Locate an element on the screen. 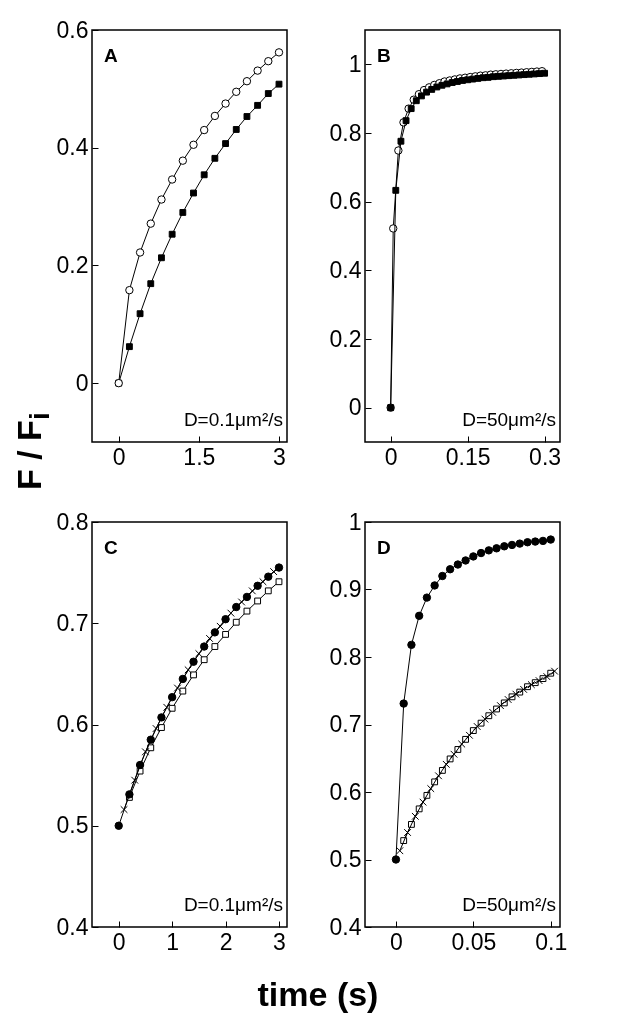  x-tick-label: 2 is located at coordinates (226, 941).